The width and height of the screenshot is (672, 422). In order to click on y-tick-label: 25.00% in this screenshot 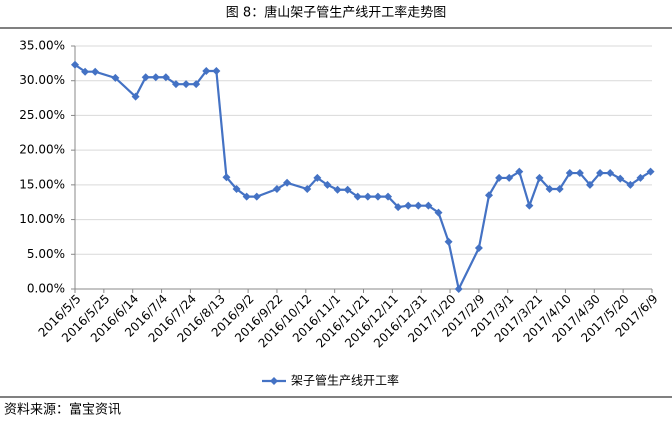, I will do `click(42, 115)`.